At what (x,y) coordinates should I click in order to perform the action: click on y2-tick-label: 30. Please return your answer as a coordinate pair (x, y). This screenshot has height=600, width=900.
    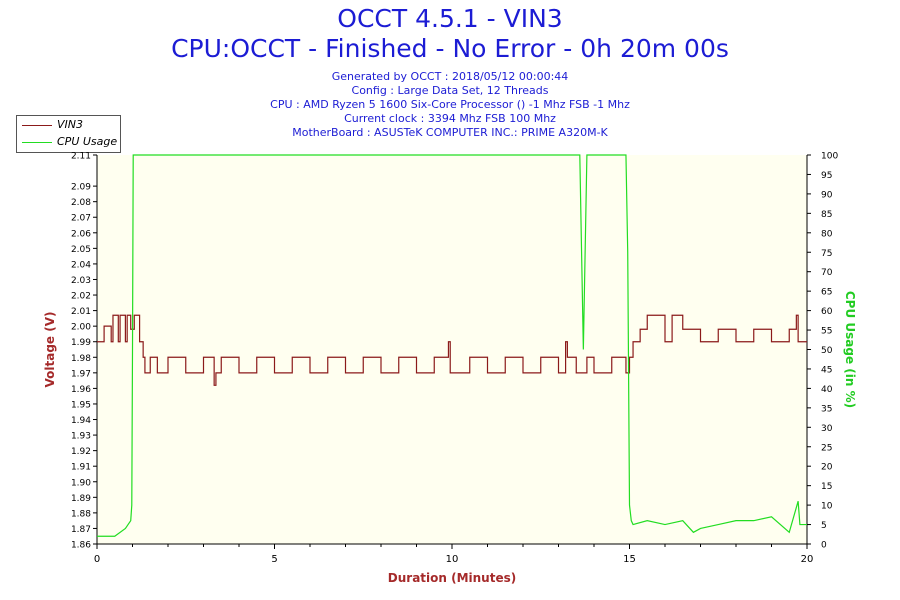
    Looking at the image, I should click on (827, 429).